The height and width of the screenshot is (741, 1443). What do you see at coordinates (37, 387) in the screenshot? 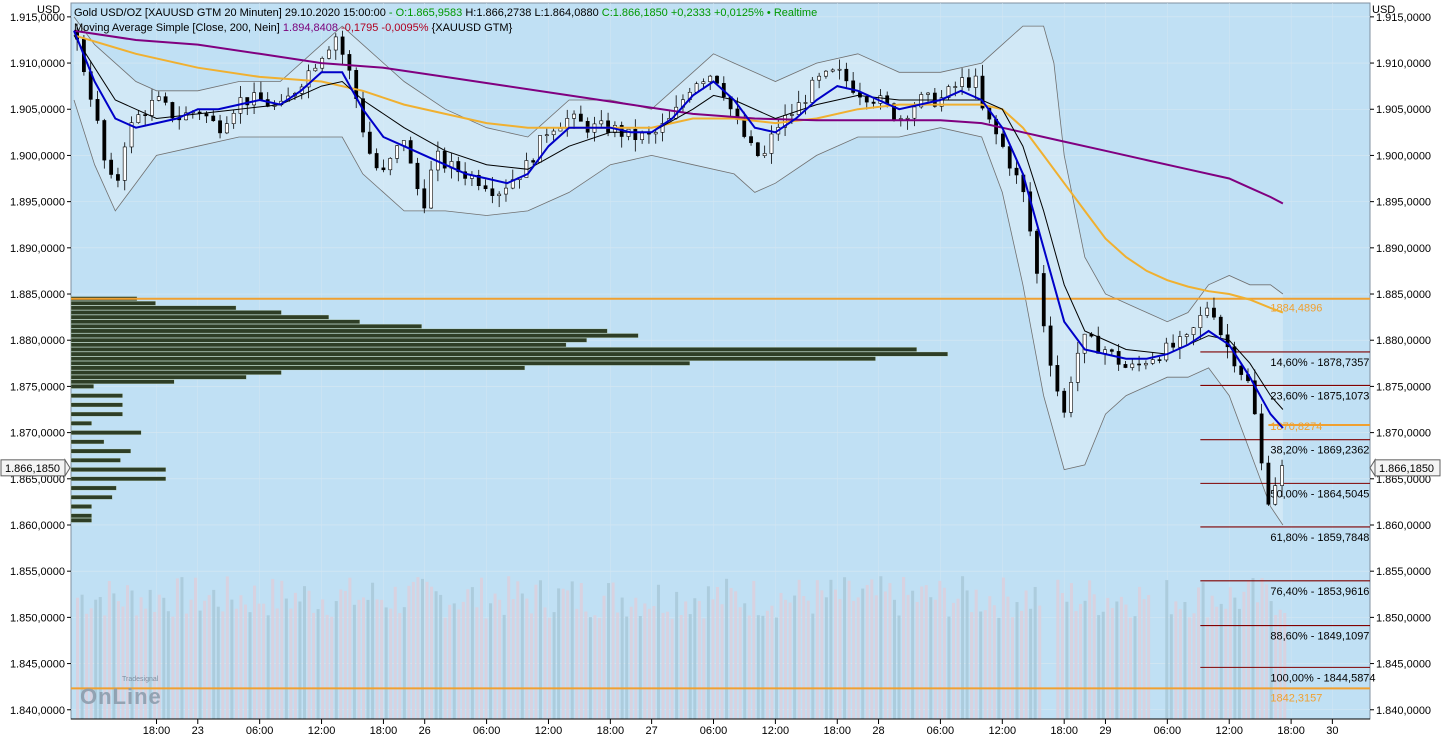
I see `y-tick-label-left: 1.875,0000` at bounding box center [37, 387].